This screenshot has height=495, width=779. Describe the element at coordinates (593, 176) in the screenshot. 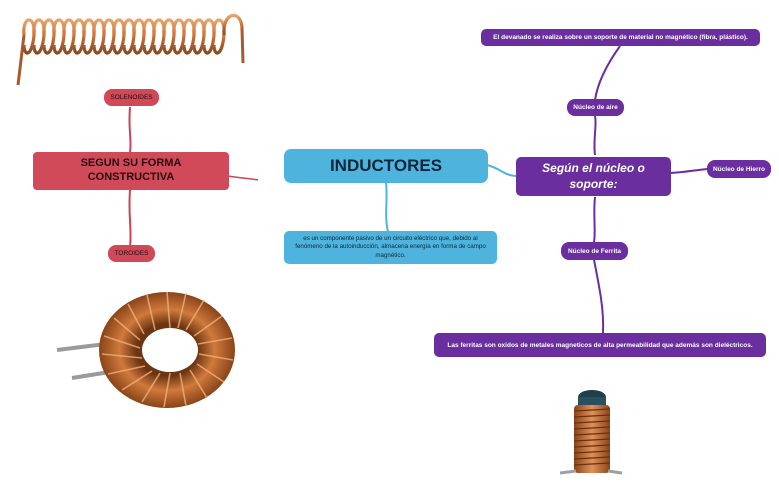

I see `nucleo-soporte-node: Según el núcleo o soporte:` at that location.